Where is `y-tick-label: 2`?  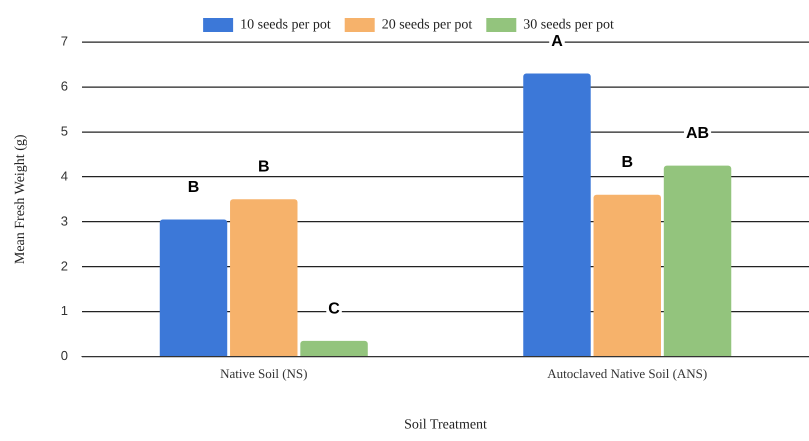 y-tick-label: 2 is located at coordinates (64, 266).